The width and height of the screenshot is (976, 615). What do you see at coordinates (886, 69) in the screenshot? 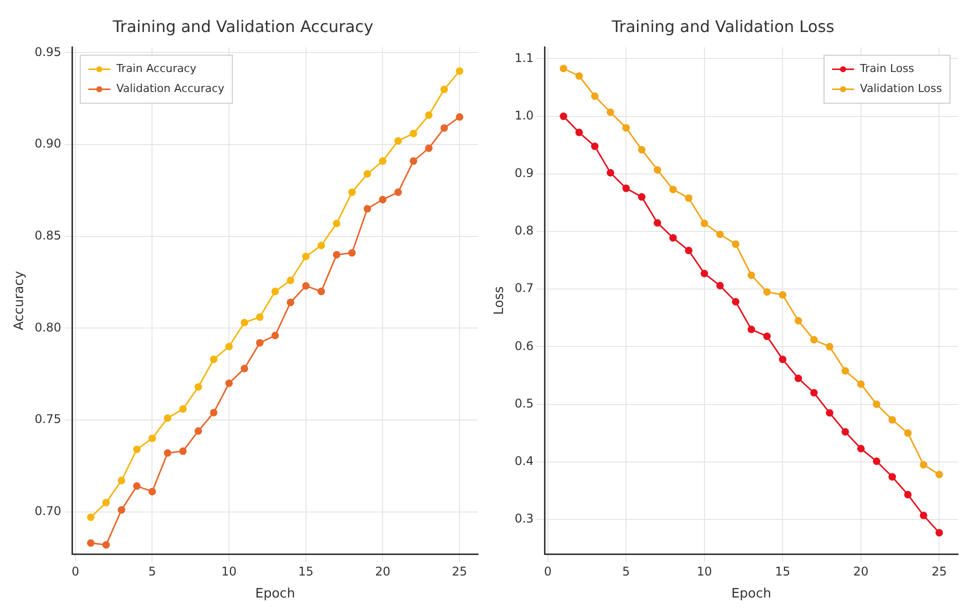
I see `legend-label: Train Loss` at bounding box center [886, 69].